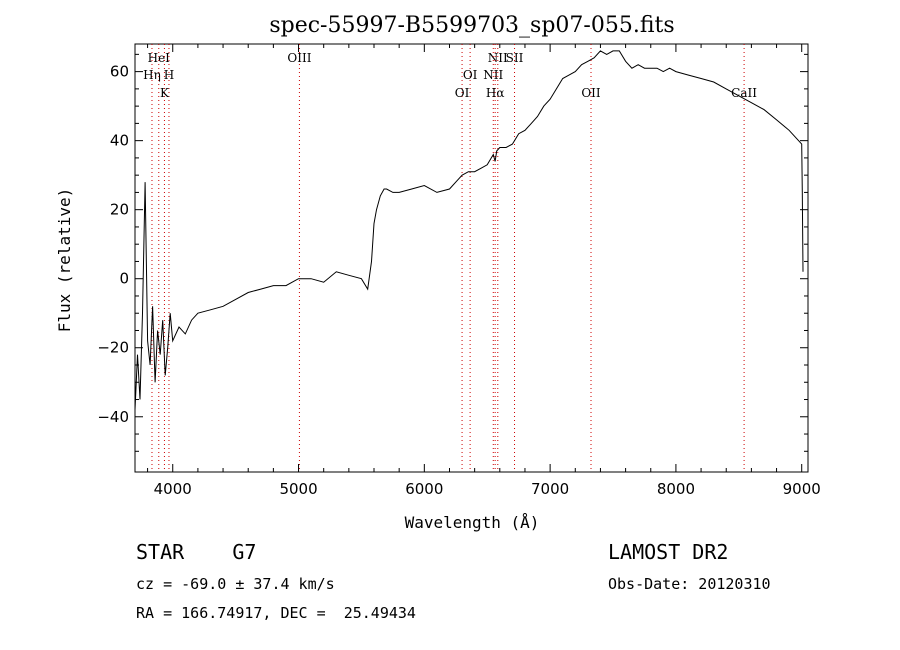 Image resolution: width=900 pixels, height=650 pixels. I want to click on x-tick-label: 7000, so click(550, 489).